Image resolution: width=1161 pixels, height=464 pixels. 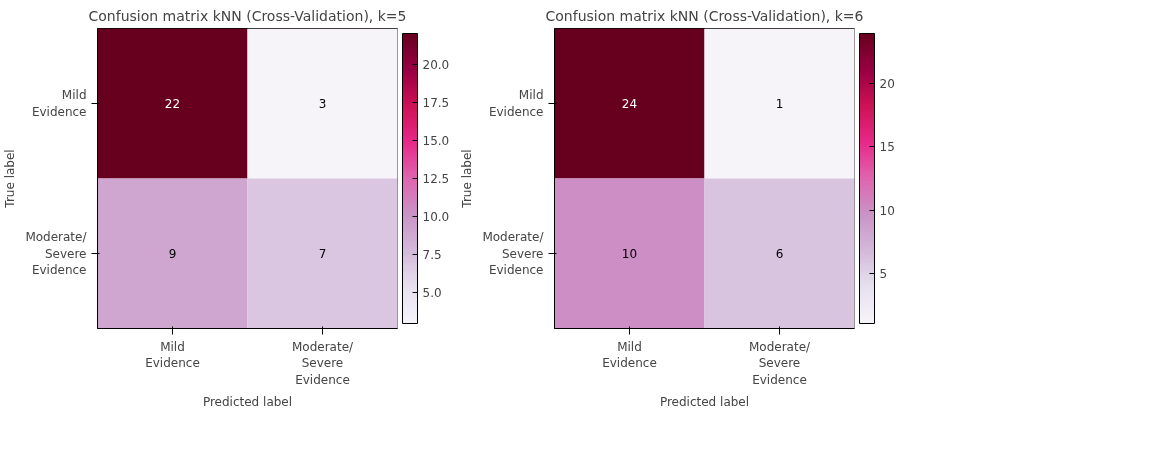 What do you see at coordinates (436, 64) in the screenshot?
I see `color-bar-label: 20.0` at bounding box center [436, 64].